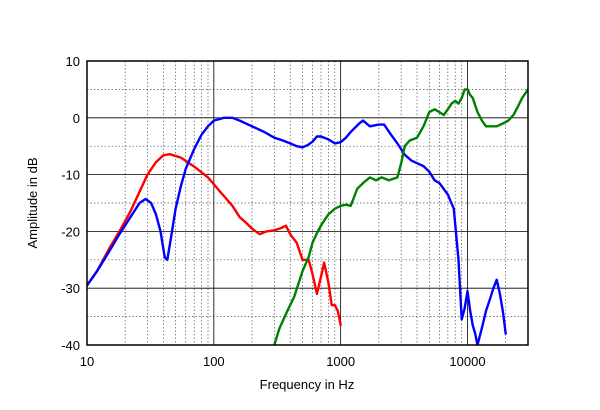 The height and width of the screenshot is (410, 600). Describe the element at coordinates (70, 175) in the screenshot. I see `y-tick-label: -10` at that location.